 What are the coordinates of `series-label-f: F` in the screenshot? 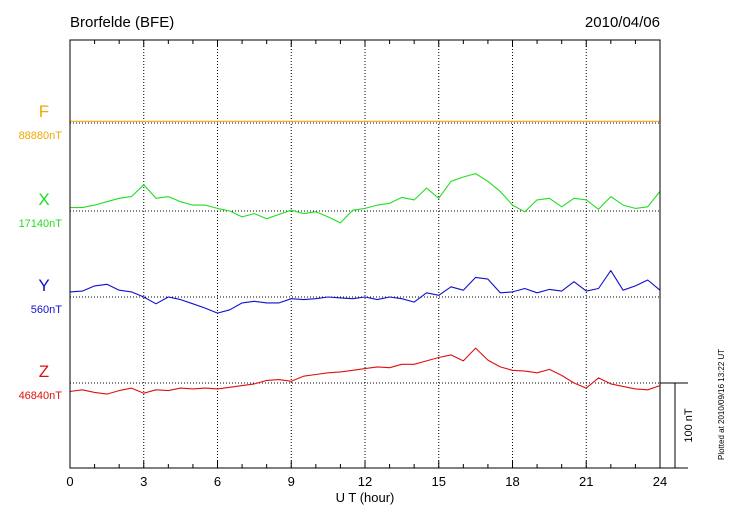 It's located at (44, 111).